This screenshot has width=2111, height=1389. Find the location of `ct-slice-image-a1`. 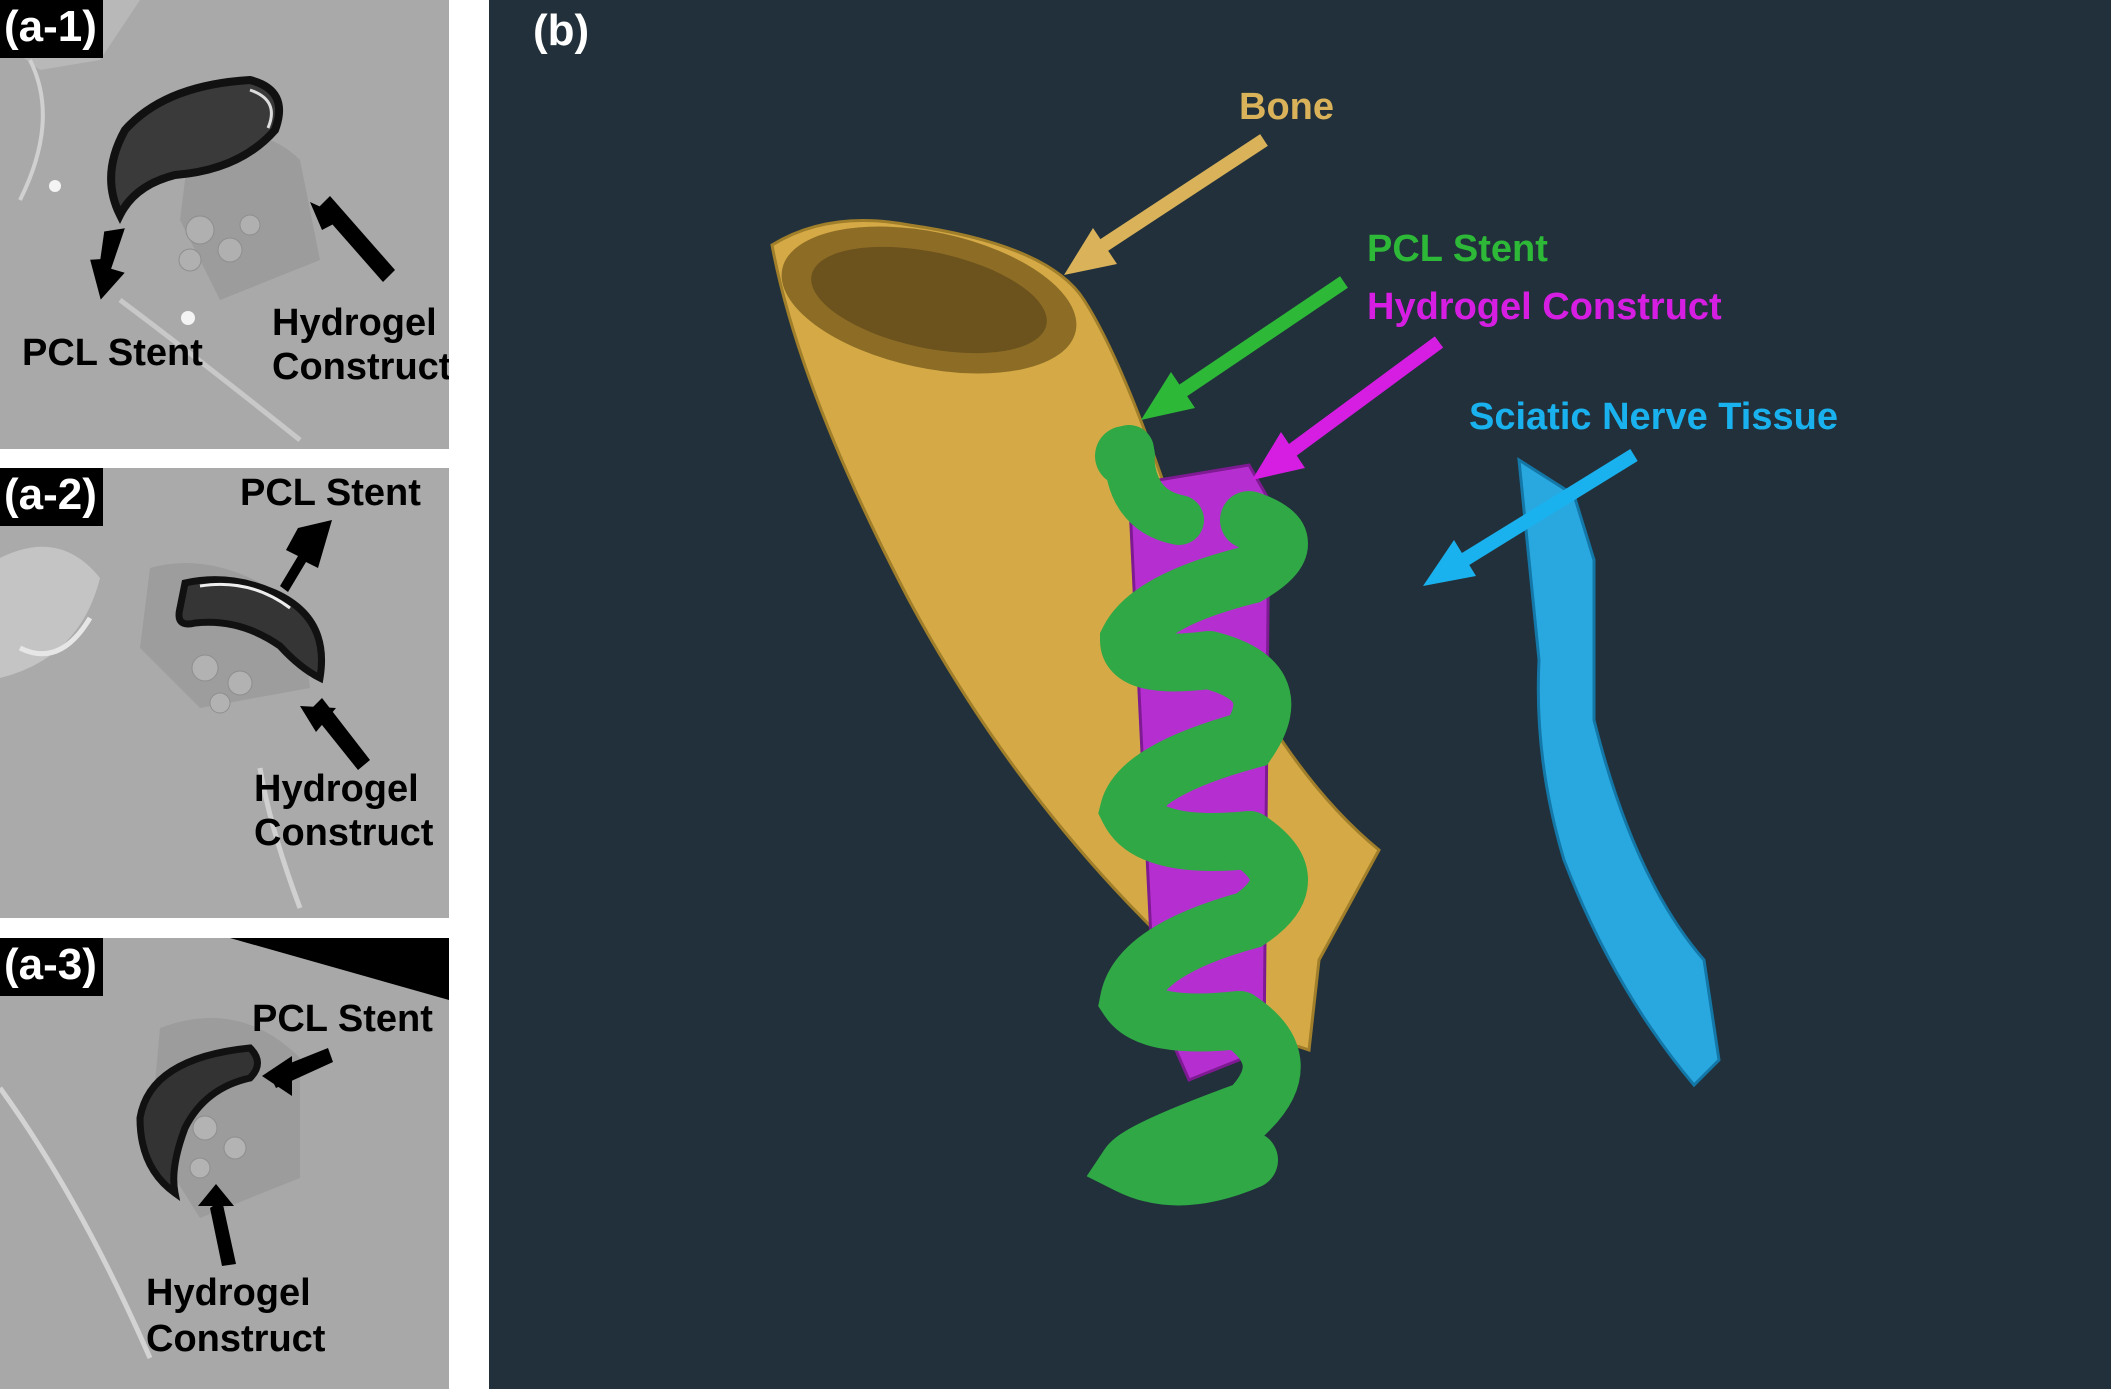

ct-slice-image-a1 is located at coordinates (224, 224).